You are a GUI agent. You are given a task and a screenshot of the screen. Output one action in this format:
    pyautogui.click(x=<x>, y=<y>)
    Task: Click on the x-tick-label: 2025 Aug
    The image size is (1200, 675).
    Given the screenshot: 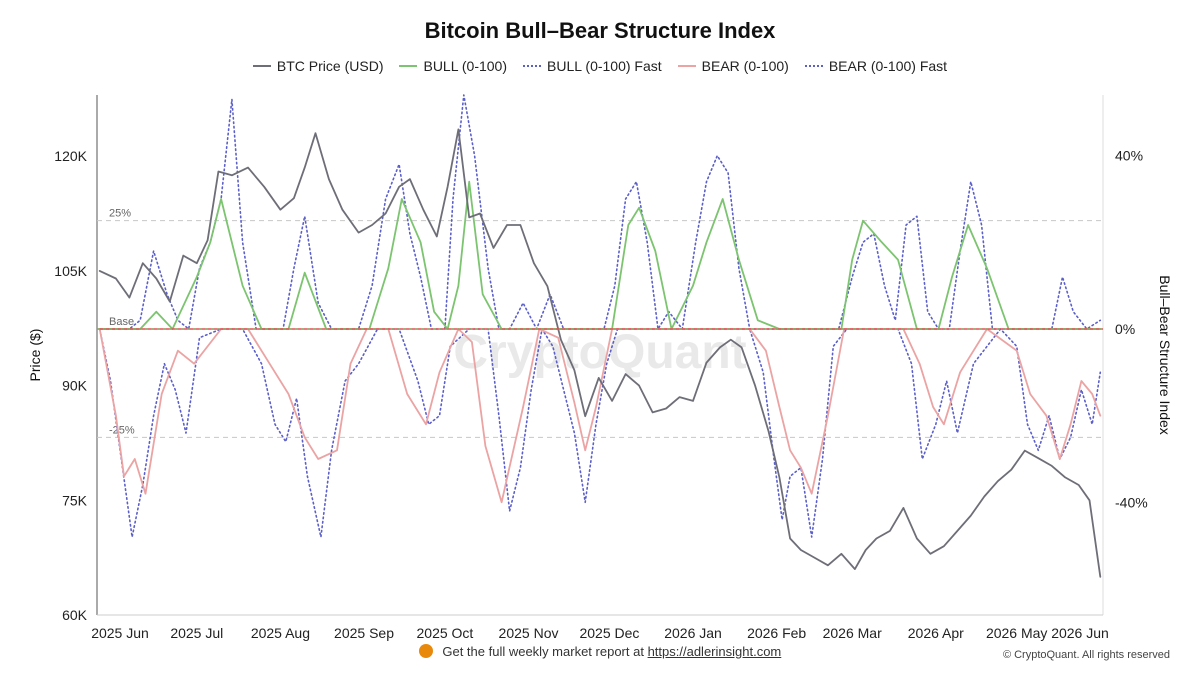 What is the action you would take?
    pyautogui.click(x=280, y=633)
    